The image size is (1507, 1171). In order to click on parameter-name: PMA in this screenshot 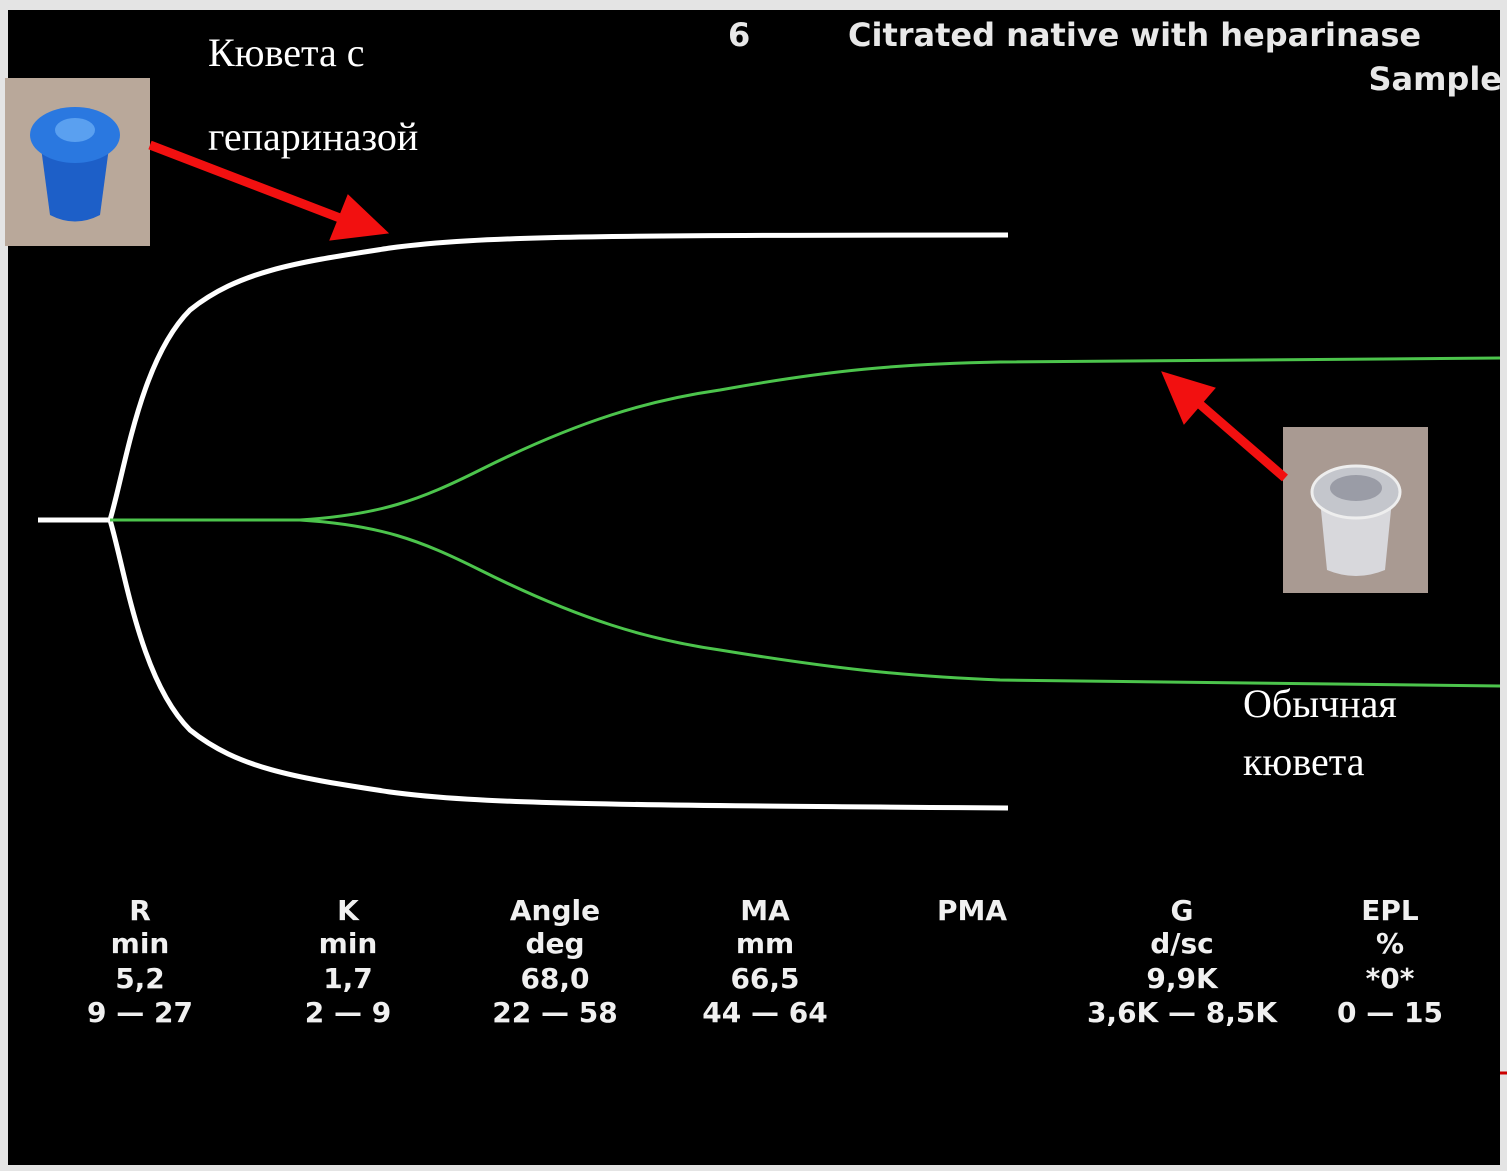, I will do `click(972, 910)`.